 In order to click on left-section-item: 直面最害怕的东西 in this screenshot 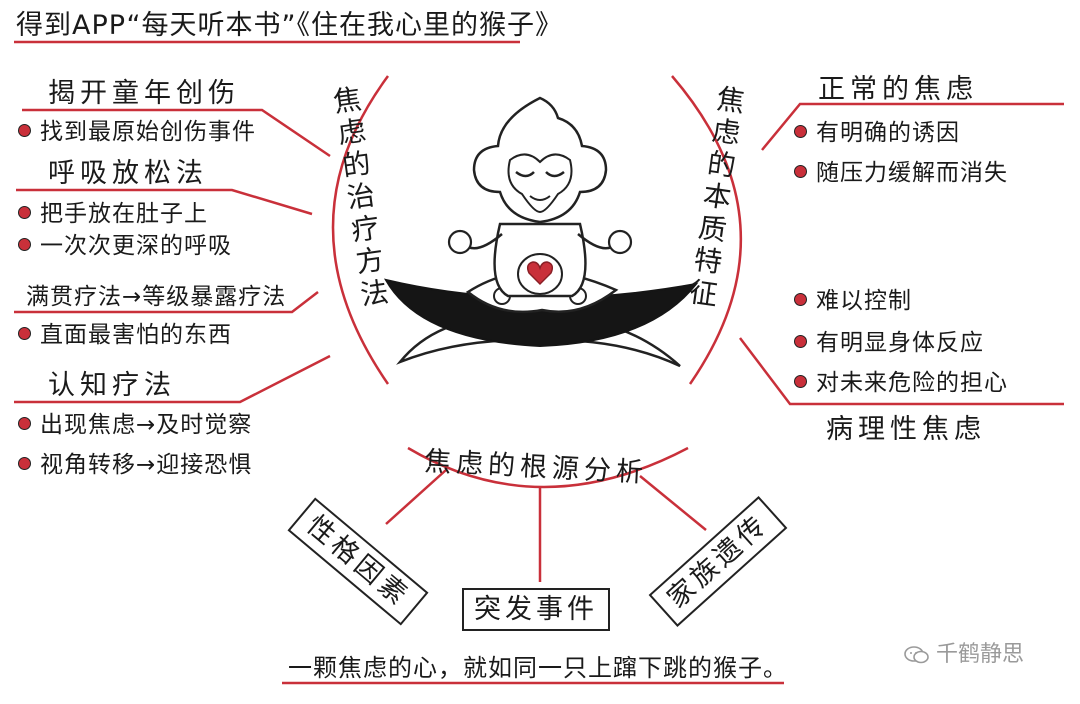, I will do `click(125, 335)`.